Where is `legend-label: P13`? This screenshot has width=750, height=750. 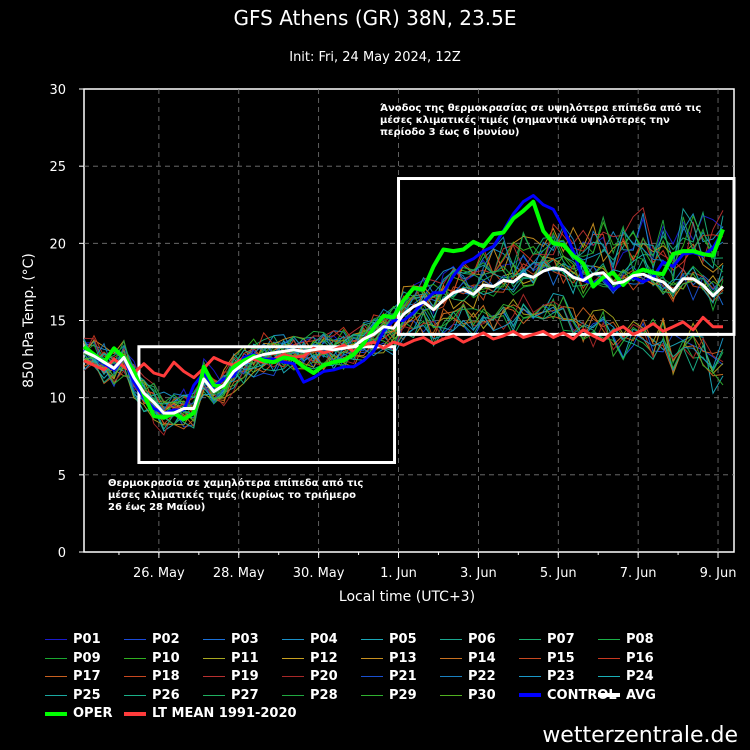 legend-label: P13 is located at coordinates (403, 658).